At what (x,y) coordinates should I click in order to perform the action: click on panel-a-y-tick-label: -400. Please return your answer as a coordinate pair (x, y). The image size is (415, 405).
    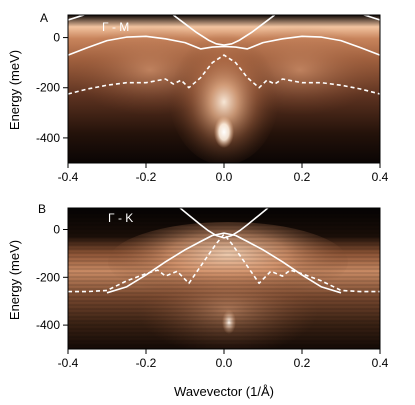
    Looking at the image, I should click on (48, 138).